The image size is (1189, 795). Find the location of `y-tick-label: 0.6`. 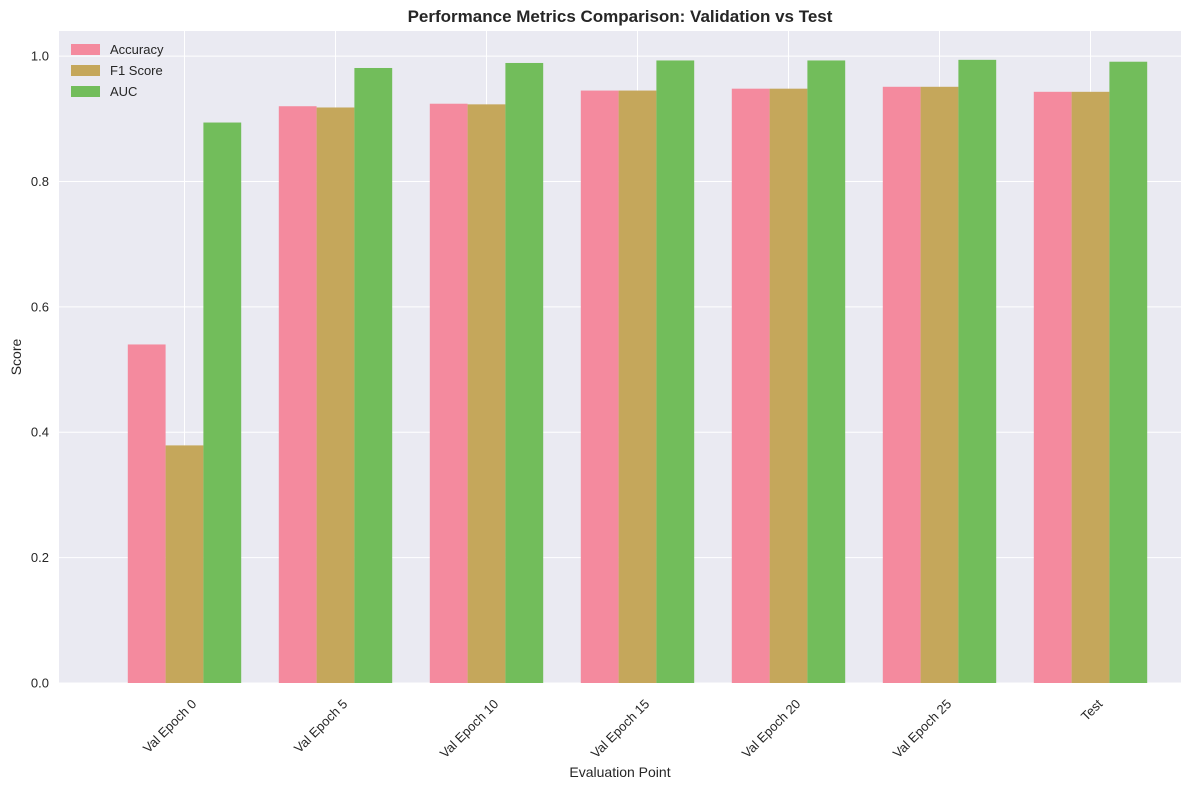

y-tick-label: 0.6 is located at coordinates (40, 306).